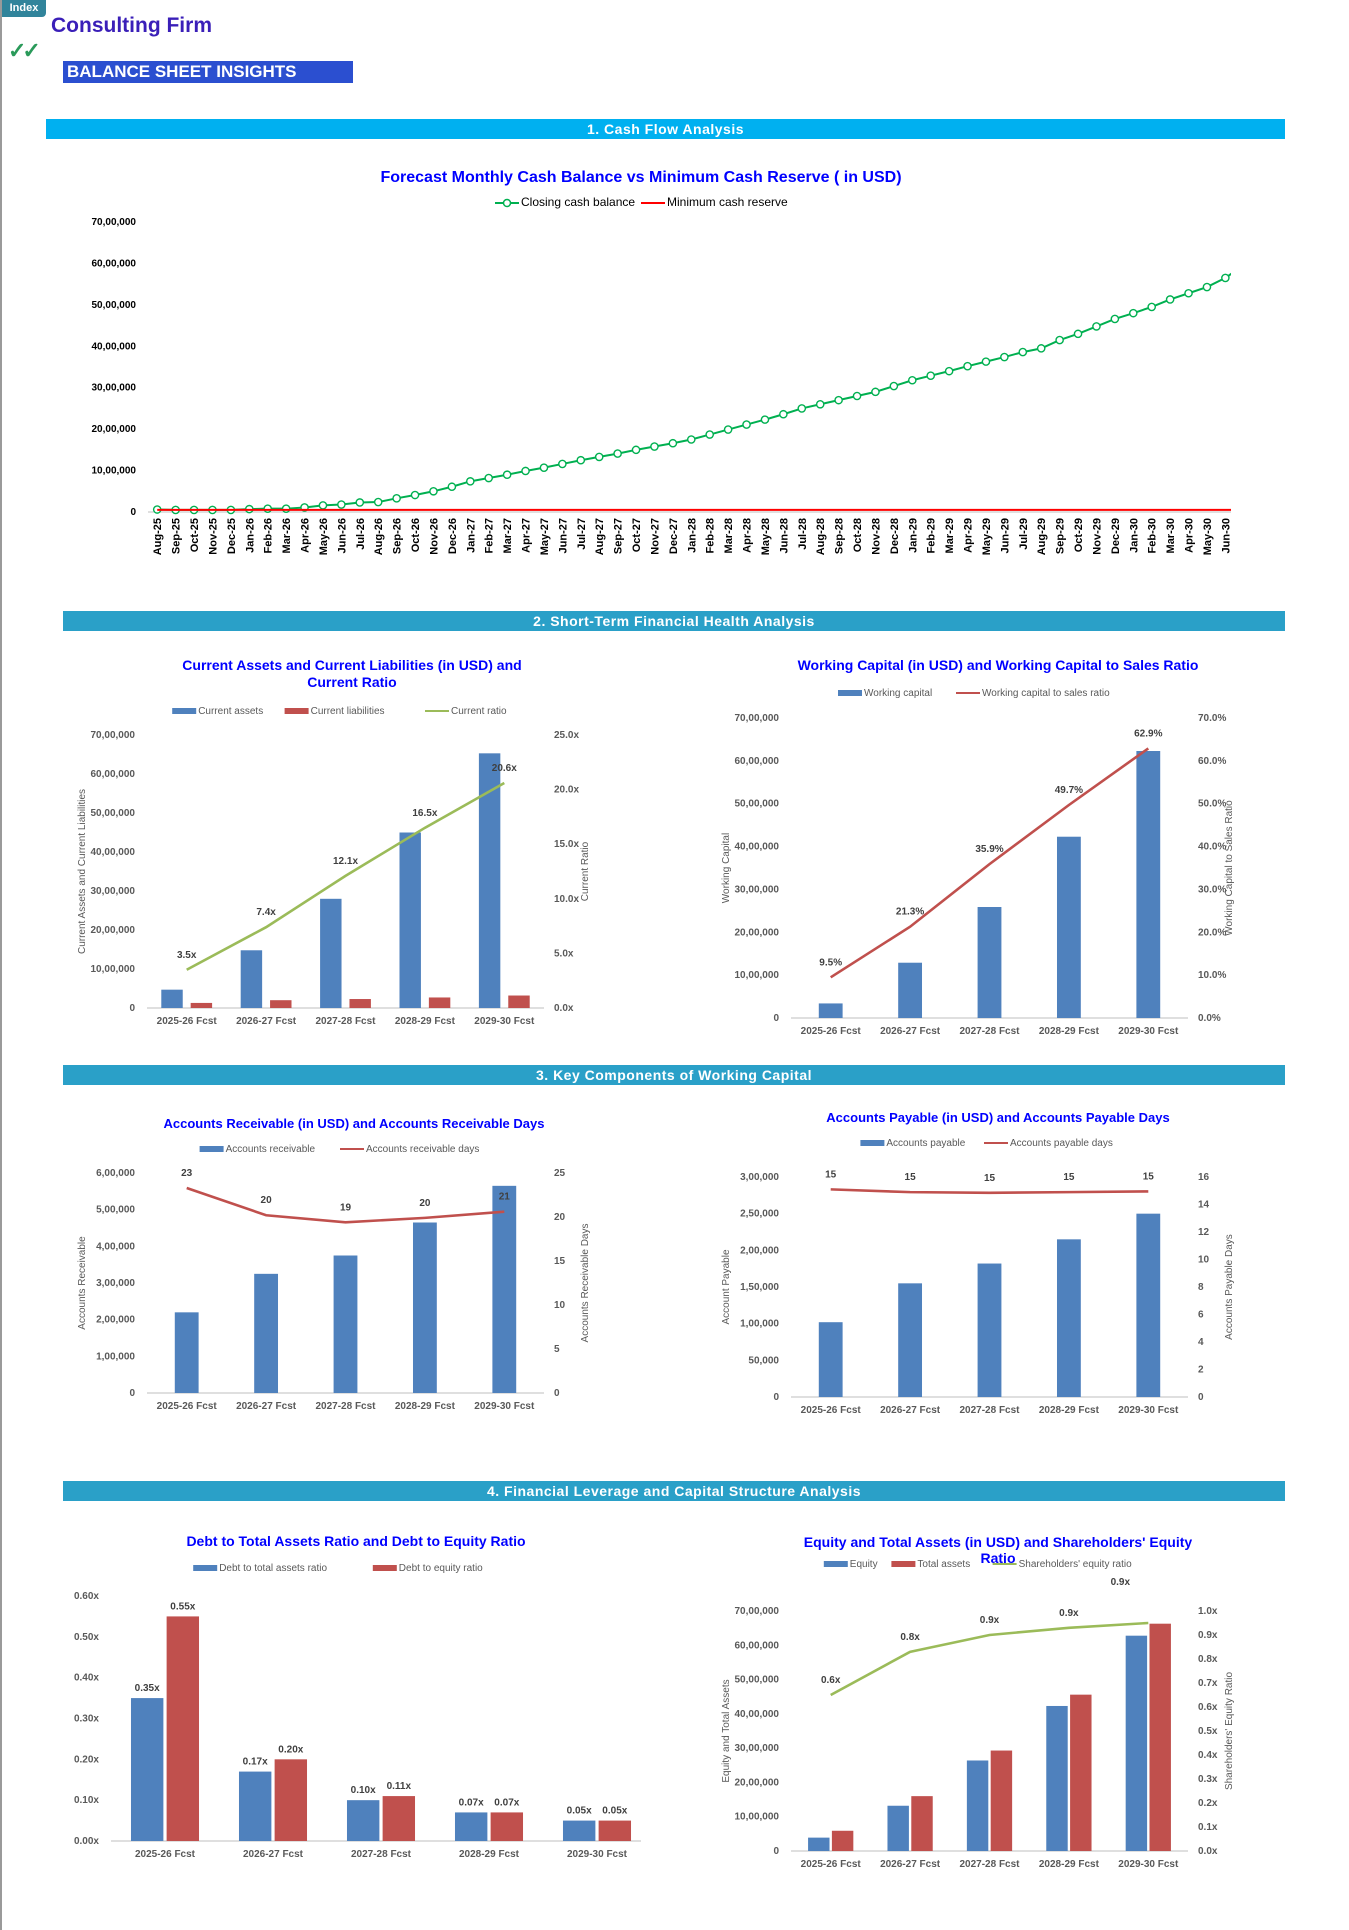 The image size is (1349, 1930). Describe the element at coordinates (566, 735) in the screenshot. I see `y2-tick-label: 25.0x` at that location.